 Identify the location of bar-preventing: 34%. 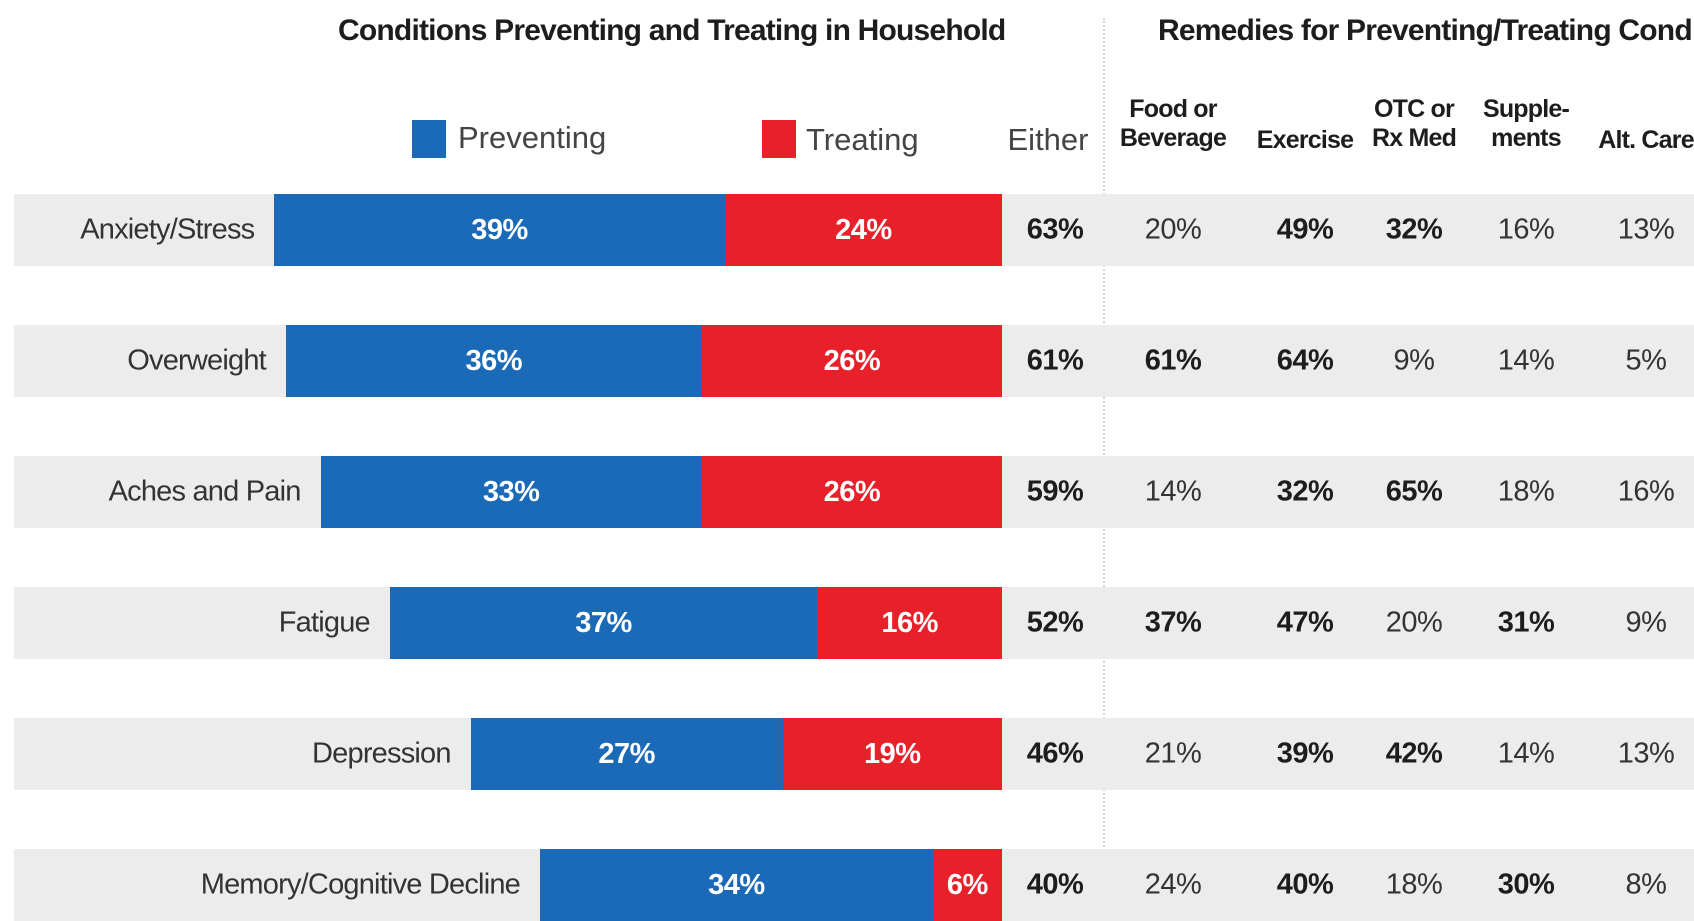
(736, 885).